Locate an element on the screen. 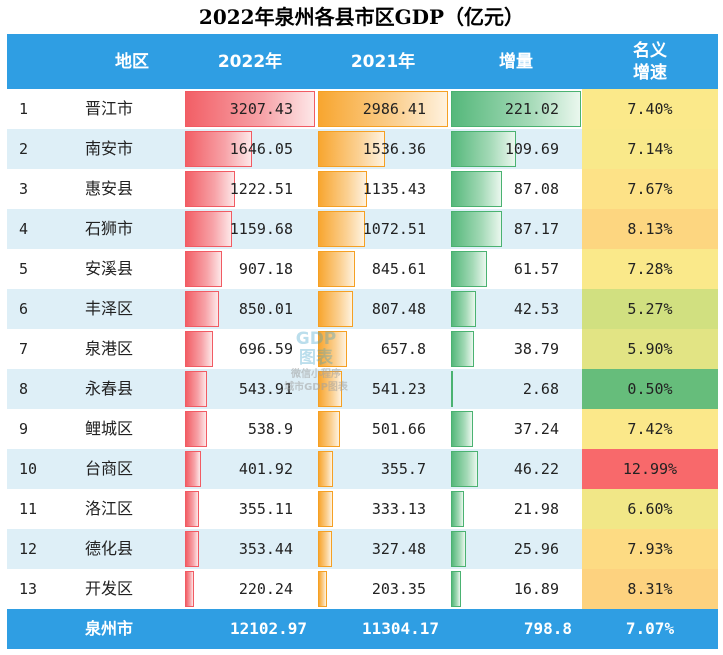  header-increase: 增量 is located at coordinates (516, 61).